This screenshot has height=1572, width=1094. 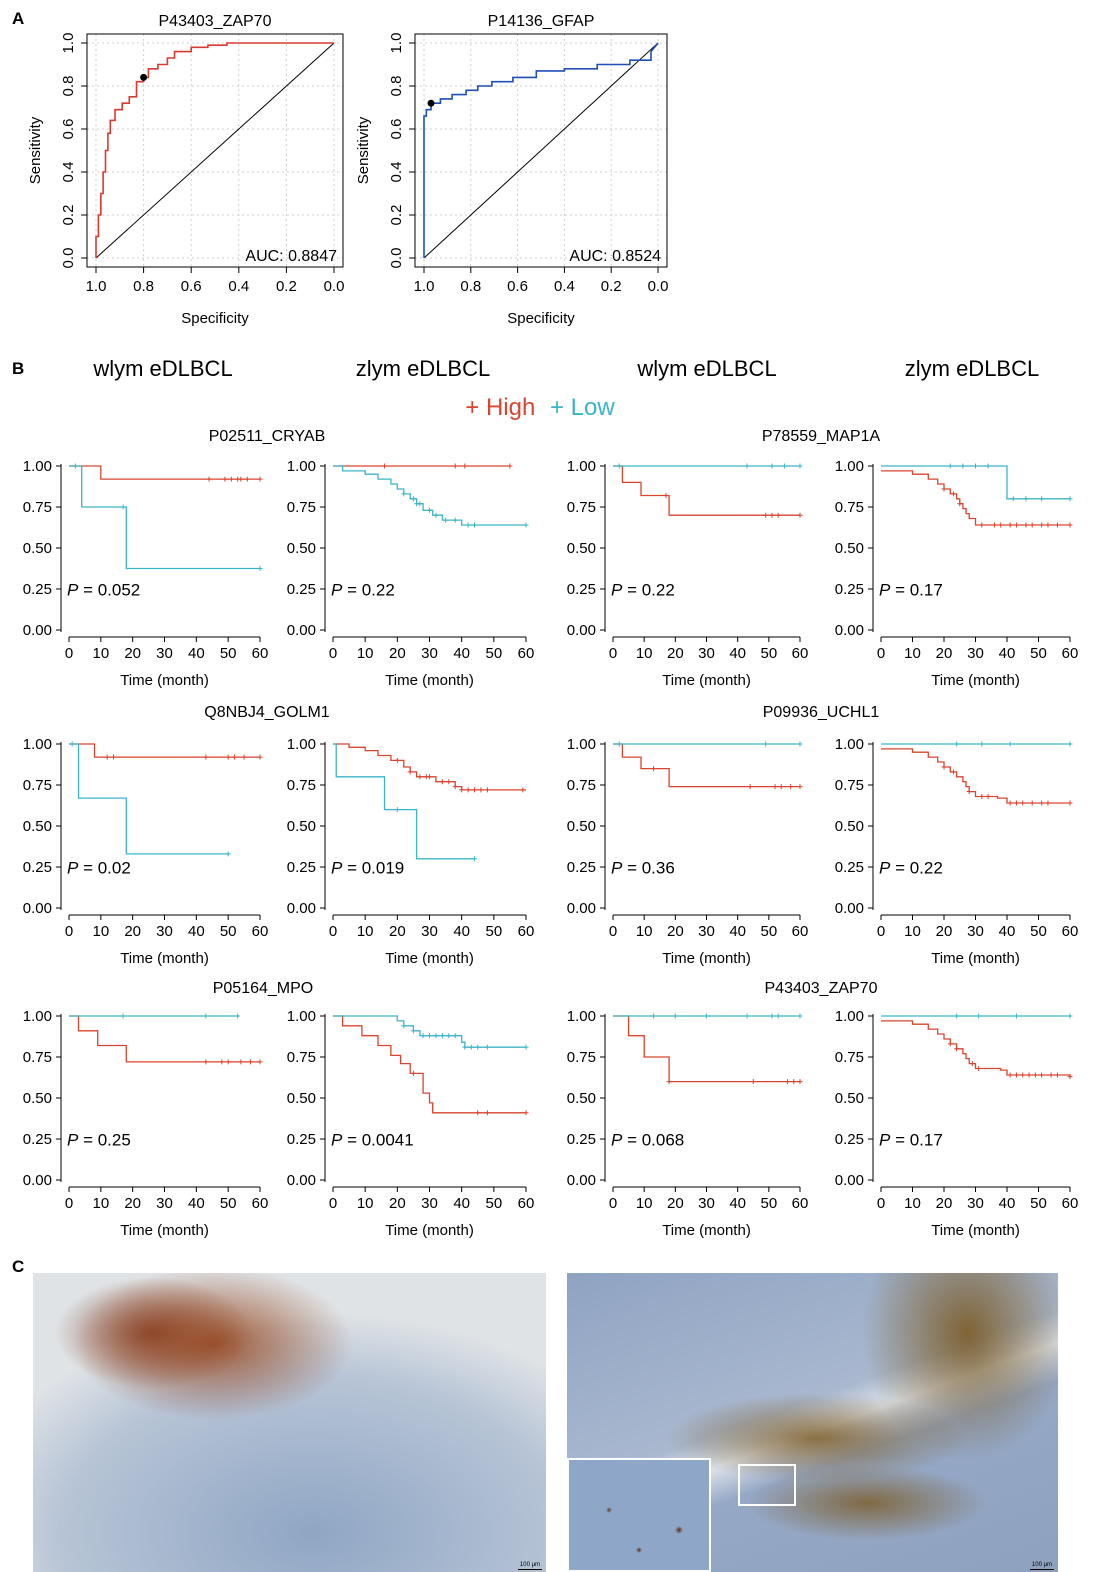 I want to click on scale-bar-right: 100 µm, so click(x=1042, y=1566).